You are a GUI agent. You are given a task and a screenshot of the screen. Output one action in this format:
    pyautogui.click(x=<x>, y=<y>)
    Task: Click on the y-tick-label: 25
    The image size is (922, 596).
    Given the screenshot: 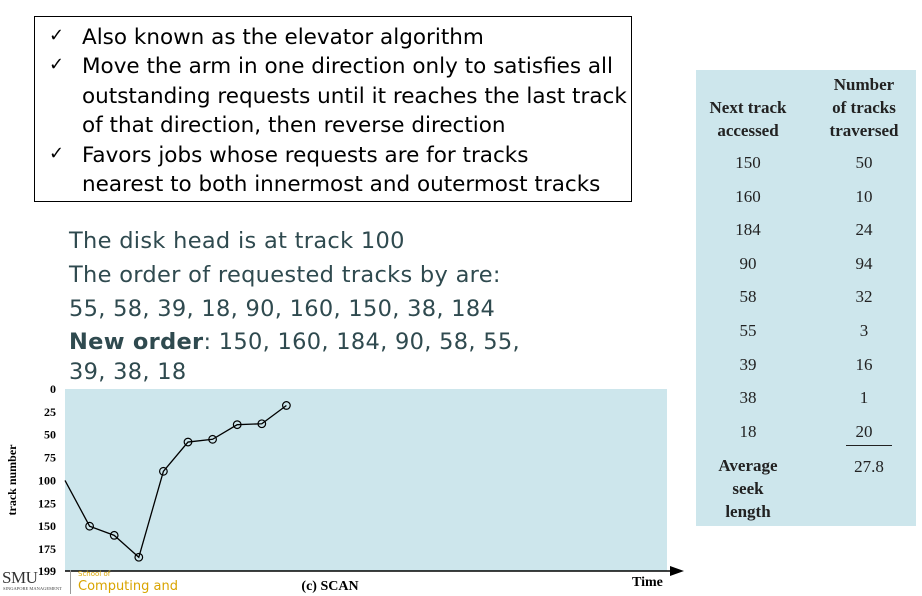 What is the action you would take?
    pyautogui.click(x=50, y=412)
    